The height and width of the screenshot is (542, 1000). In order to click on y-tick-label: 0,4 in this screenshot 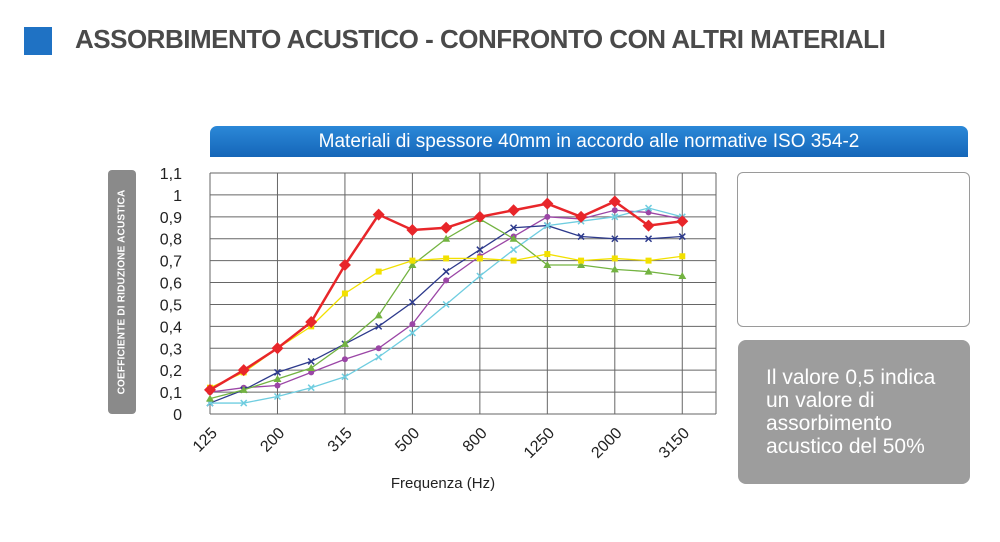, I will do `click(171, 327)`.